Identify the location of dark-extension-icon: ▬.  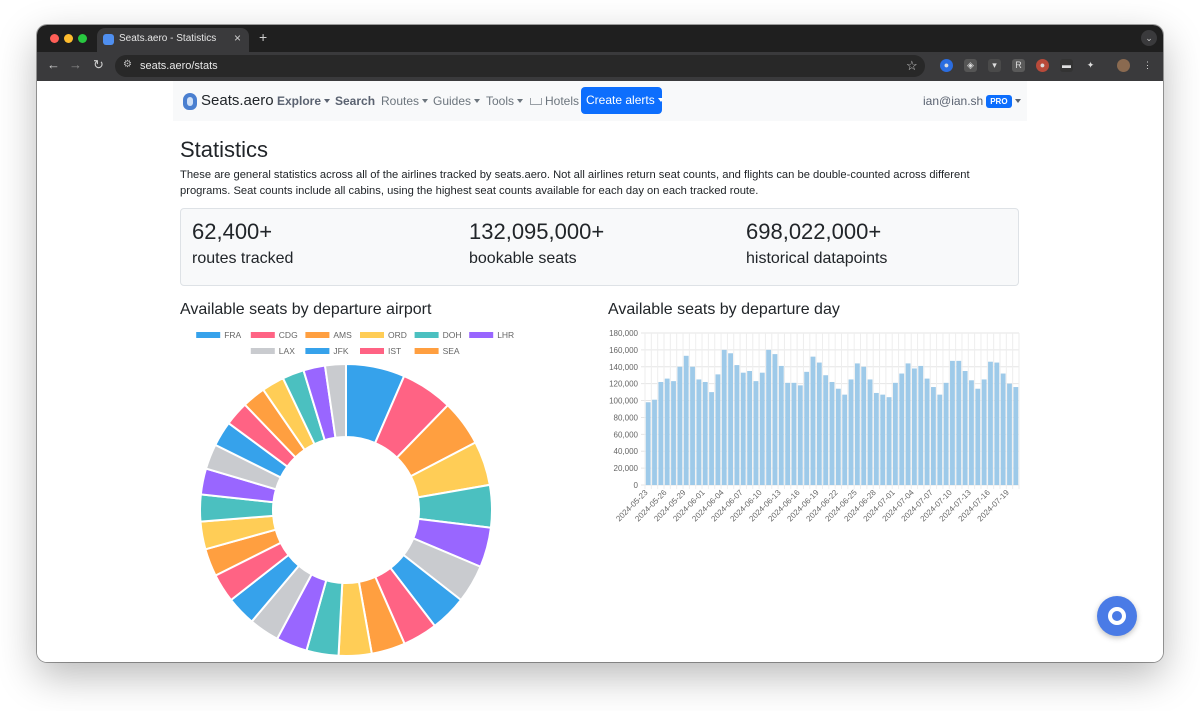
(1066, 65).